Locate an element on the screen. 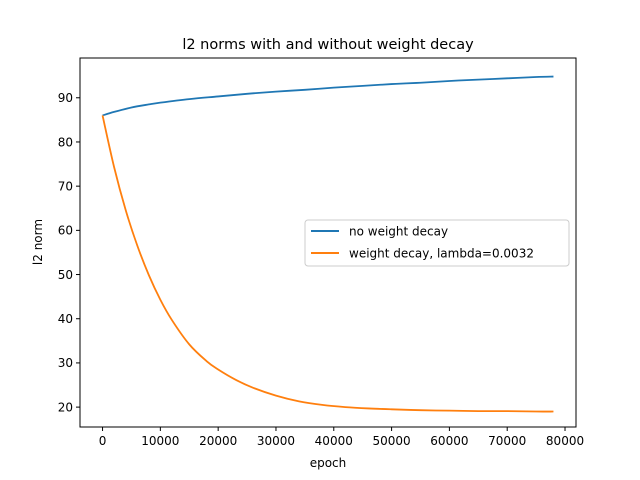 The width and height of the screenshot is (640, 480). x-tick-label: 30000 is located at coordinates (276, 441).